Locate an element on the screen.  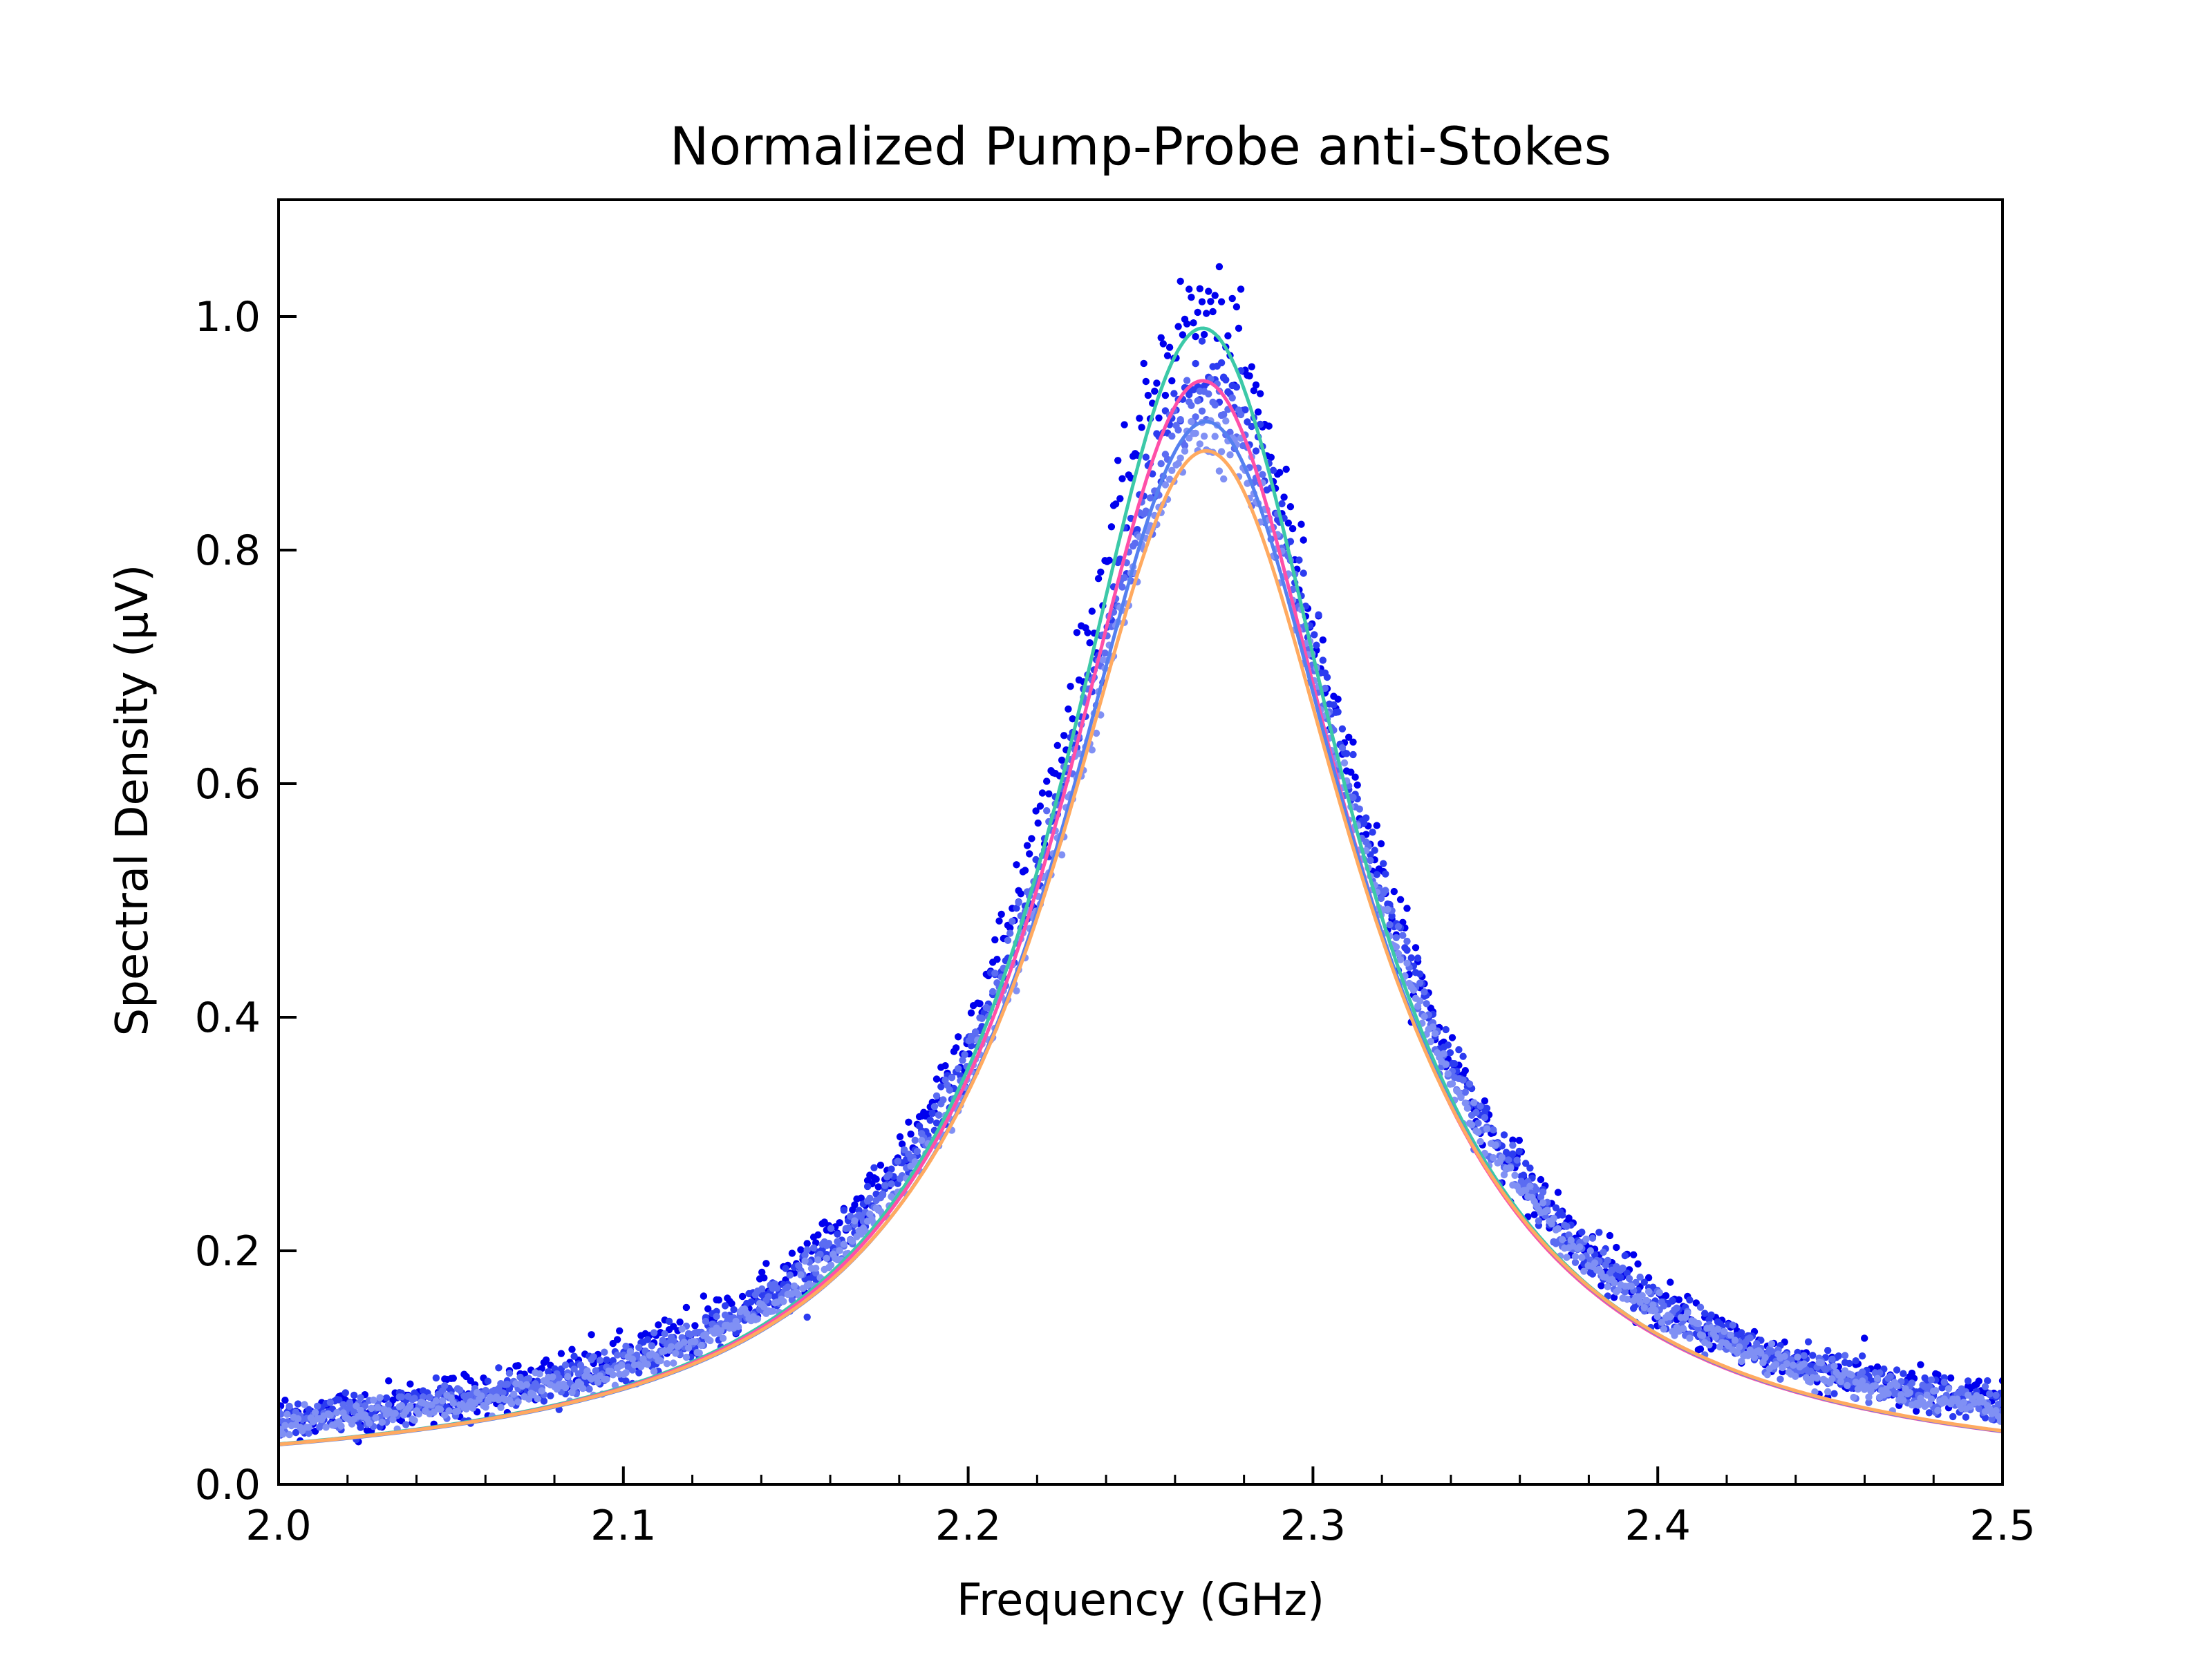
y-tick-label: 0.0 is located at coordinates (228, 1485).